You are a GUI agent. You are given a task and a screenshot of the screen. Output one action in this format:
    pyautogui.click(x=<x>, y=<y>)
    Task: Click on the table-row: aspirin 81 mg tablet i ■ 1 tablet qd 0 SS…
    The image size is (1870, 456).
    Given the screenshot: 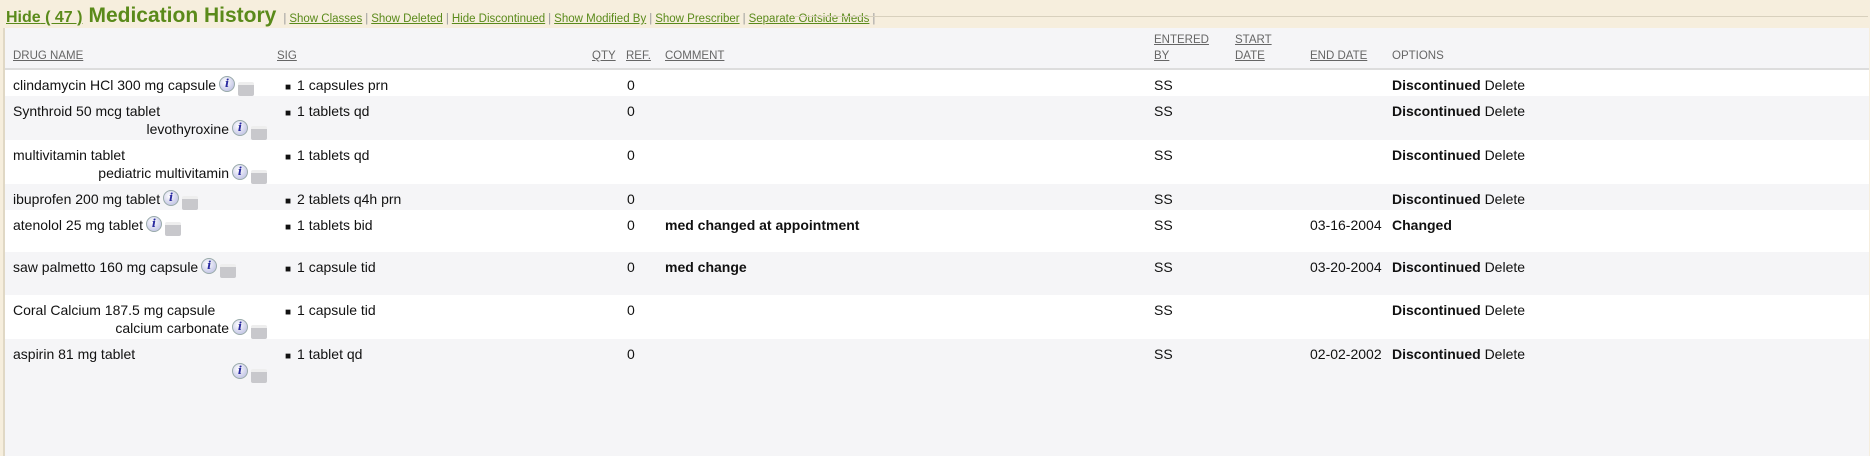 What is the action you would take?
    pyautogui.click(x=937, y=361)
    